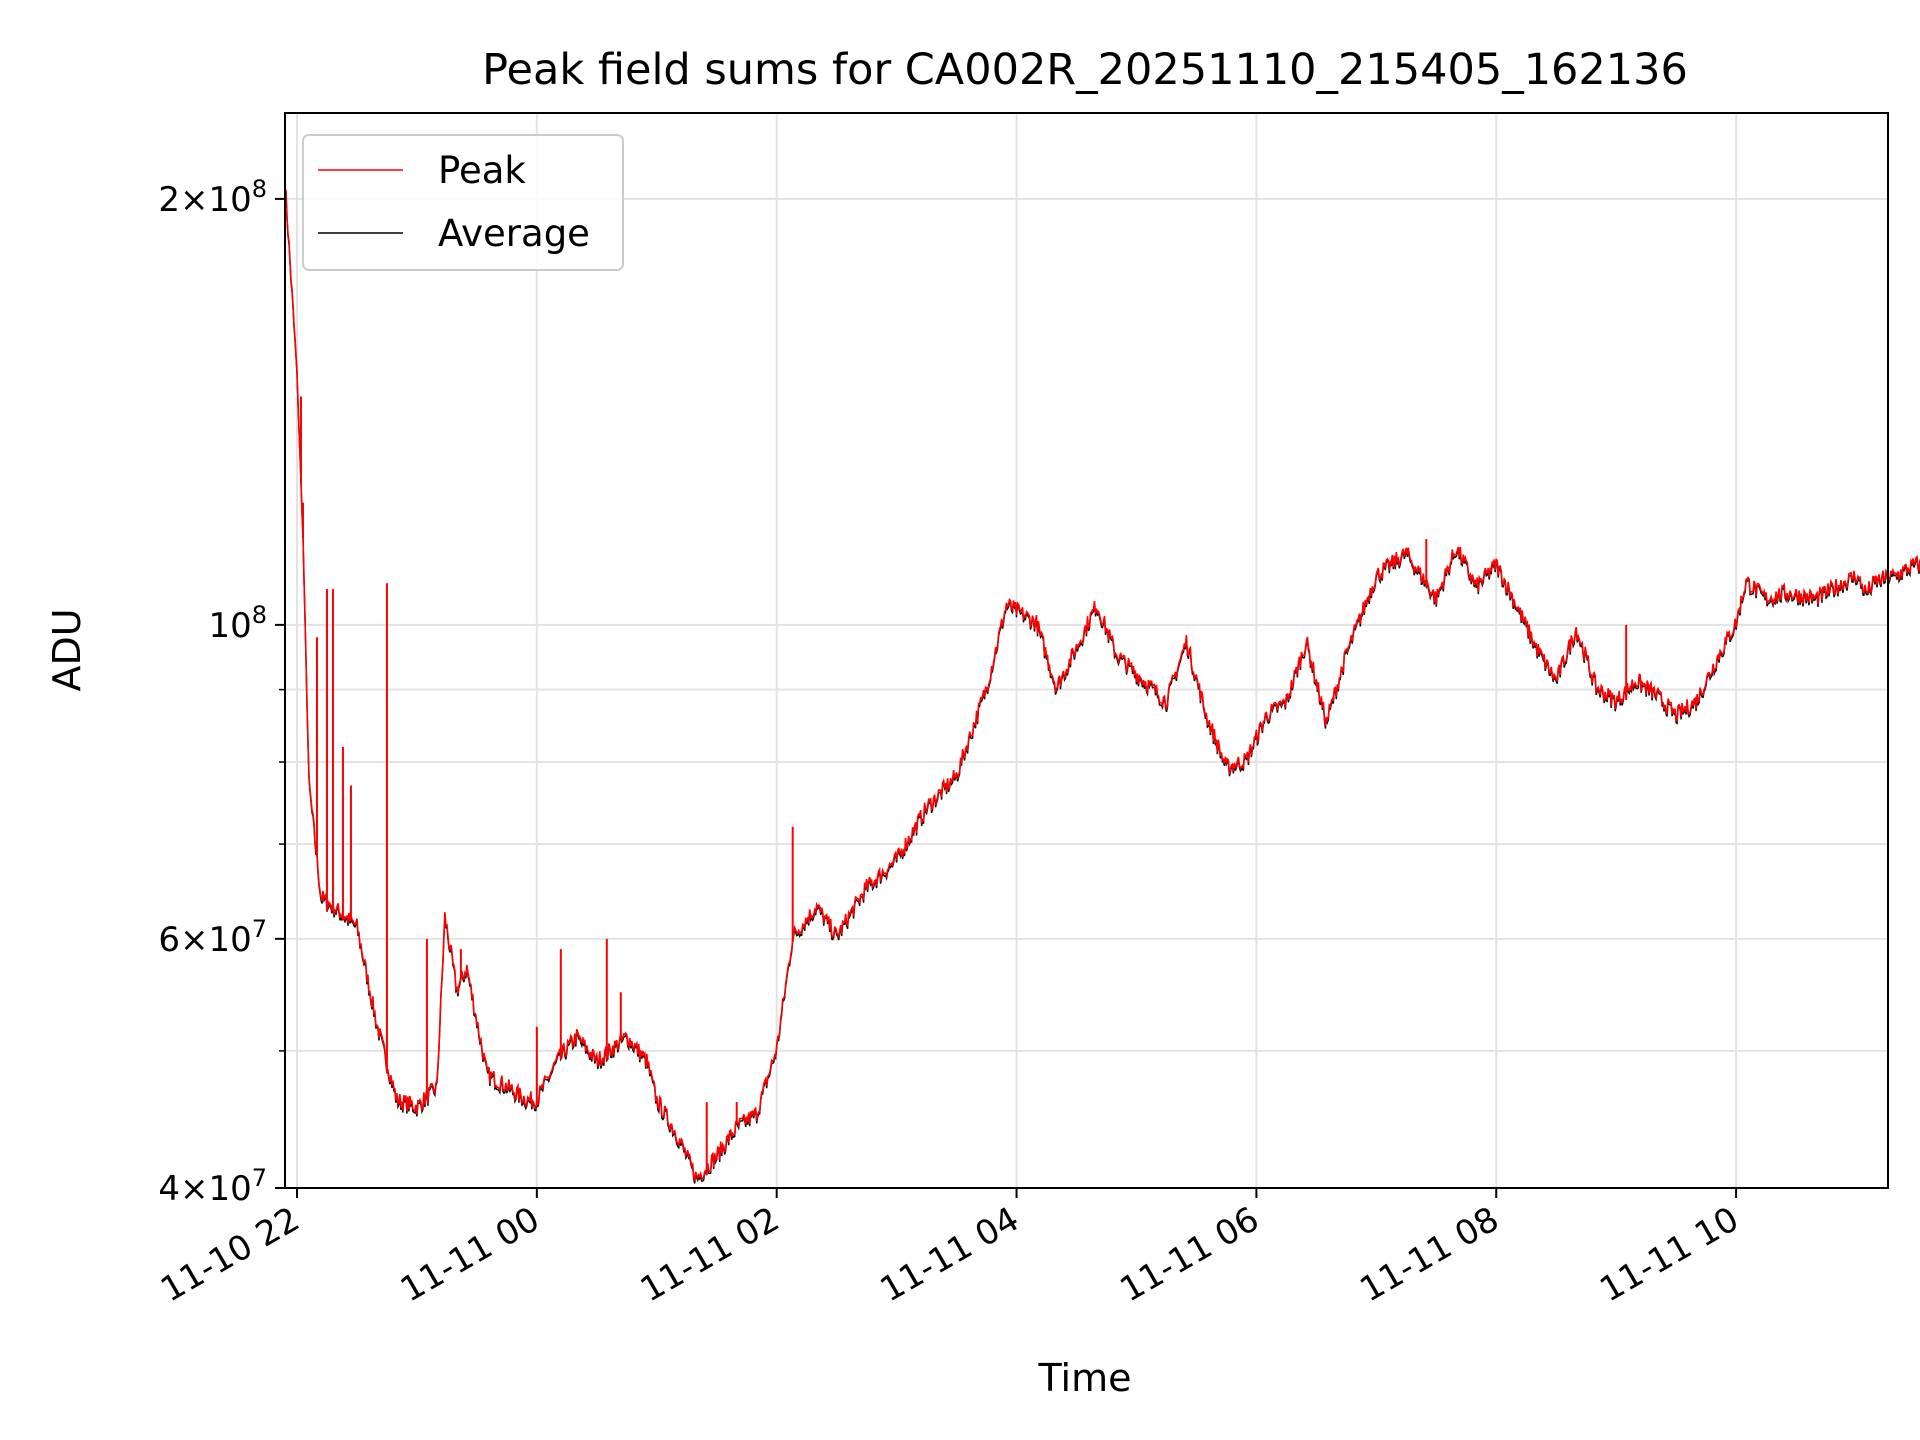  What do you see at coordinates (1669, 1254) in the screenshot?
I see `x-tick-label: 11-11 10` at bounding box center [1669, 1254].